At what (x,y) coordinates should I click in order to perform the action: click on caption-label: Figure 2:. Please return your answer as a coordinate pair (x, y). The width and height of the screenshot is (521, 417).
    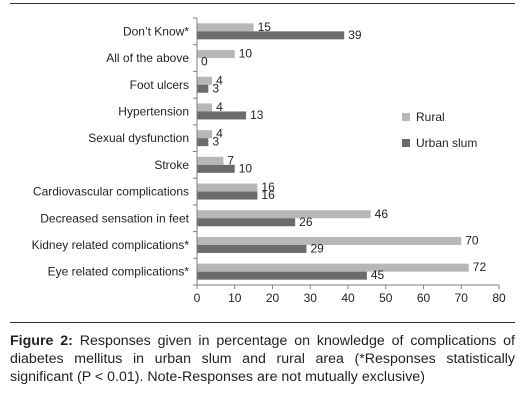
    Looking at the image, I should click on (41, 341).